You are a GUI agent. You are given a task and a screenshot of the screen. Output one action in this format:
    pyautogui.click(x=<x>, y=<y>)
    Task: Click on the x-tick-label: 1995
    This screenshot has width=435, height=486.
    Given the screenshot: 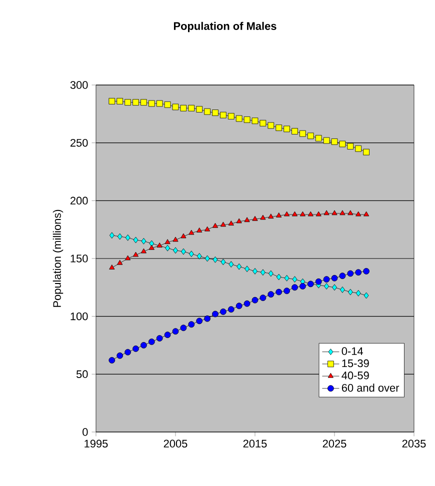 What is the action you would take?
    pyautogui.click(x=96, y=444)
    